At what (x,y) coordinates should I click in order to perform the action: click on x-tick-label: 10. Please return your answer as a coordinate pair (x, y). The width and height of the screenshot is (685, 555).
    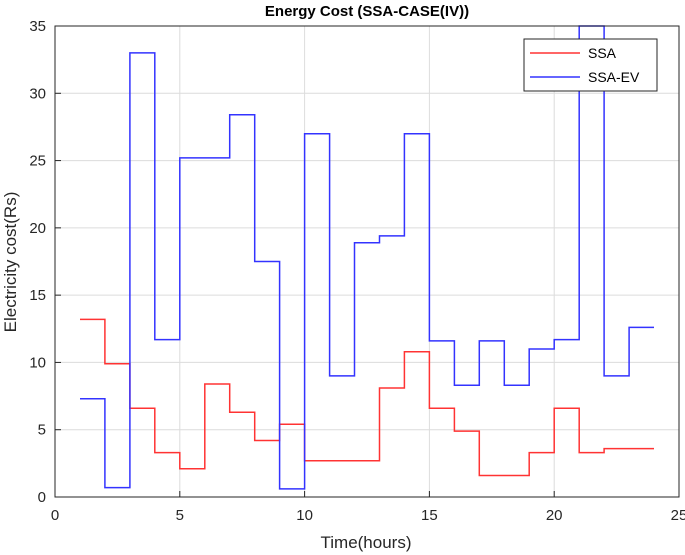
    Looking at the image, I should click on (304, 515).